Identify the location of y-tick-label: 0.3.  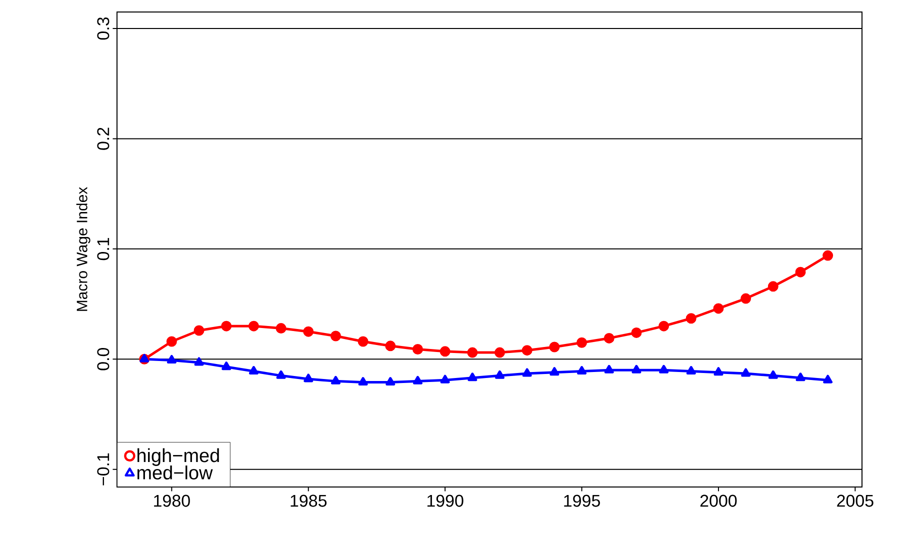
(103, 28).